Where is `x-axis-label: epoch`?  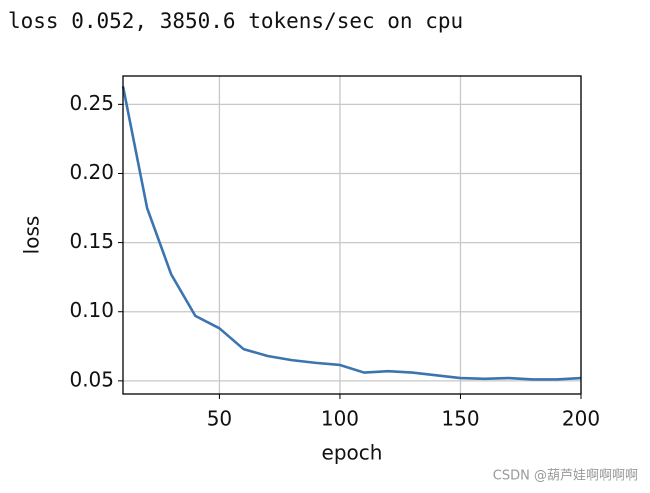 x-axis-label: epoch is located at coordinates (352, 453).